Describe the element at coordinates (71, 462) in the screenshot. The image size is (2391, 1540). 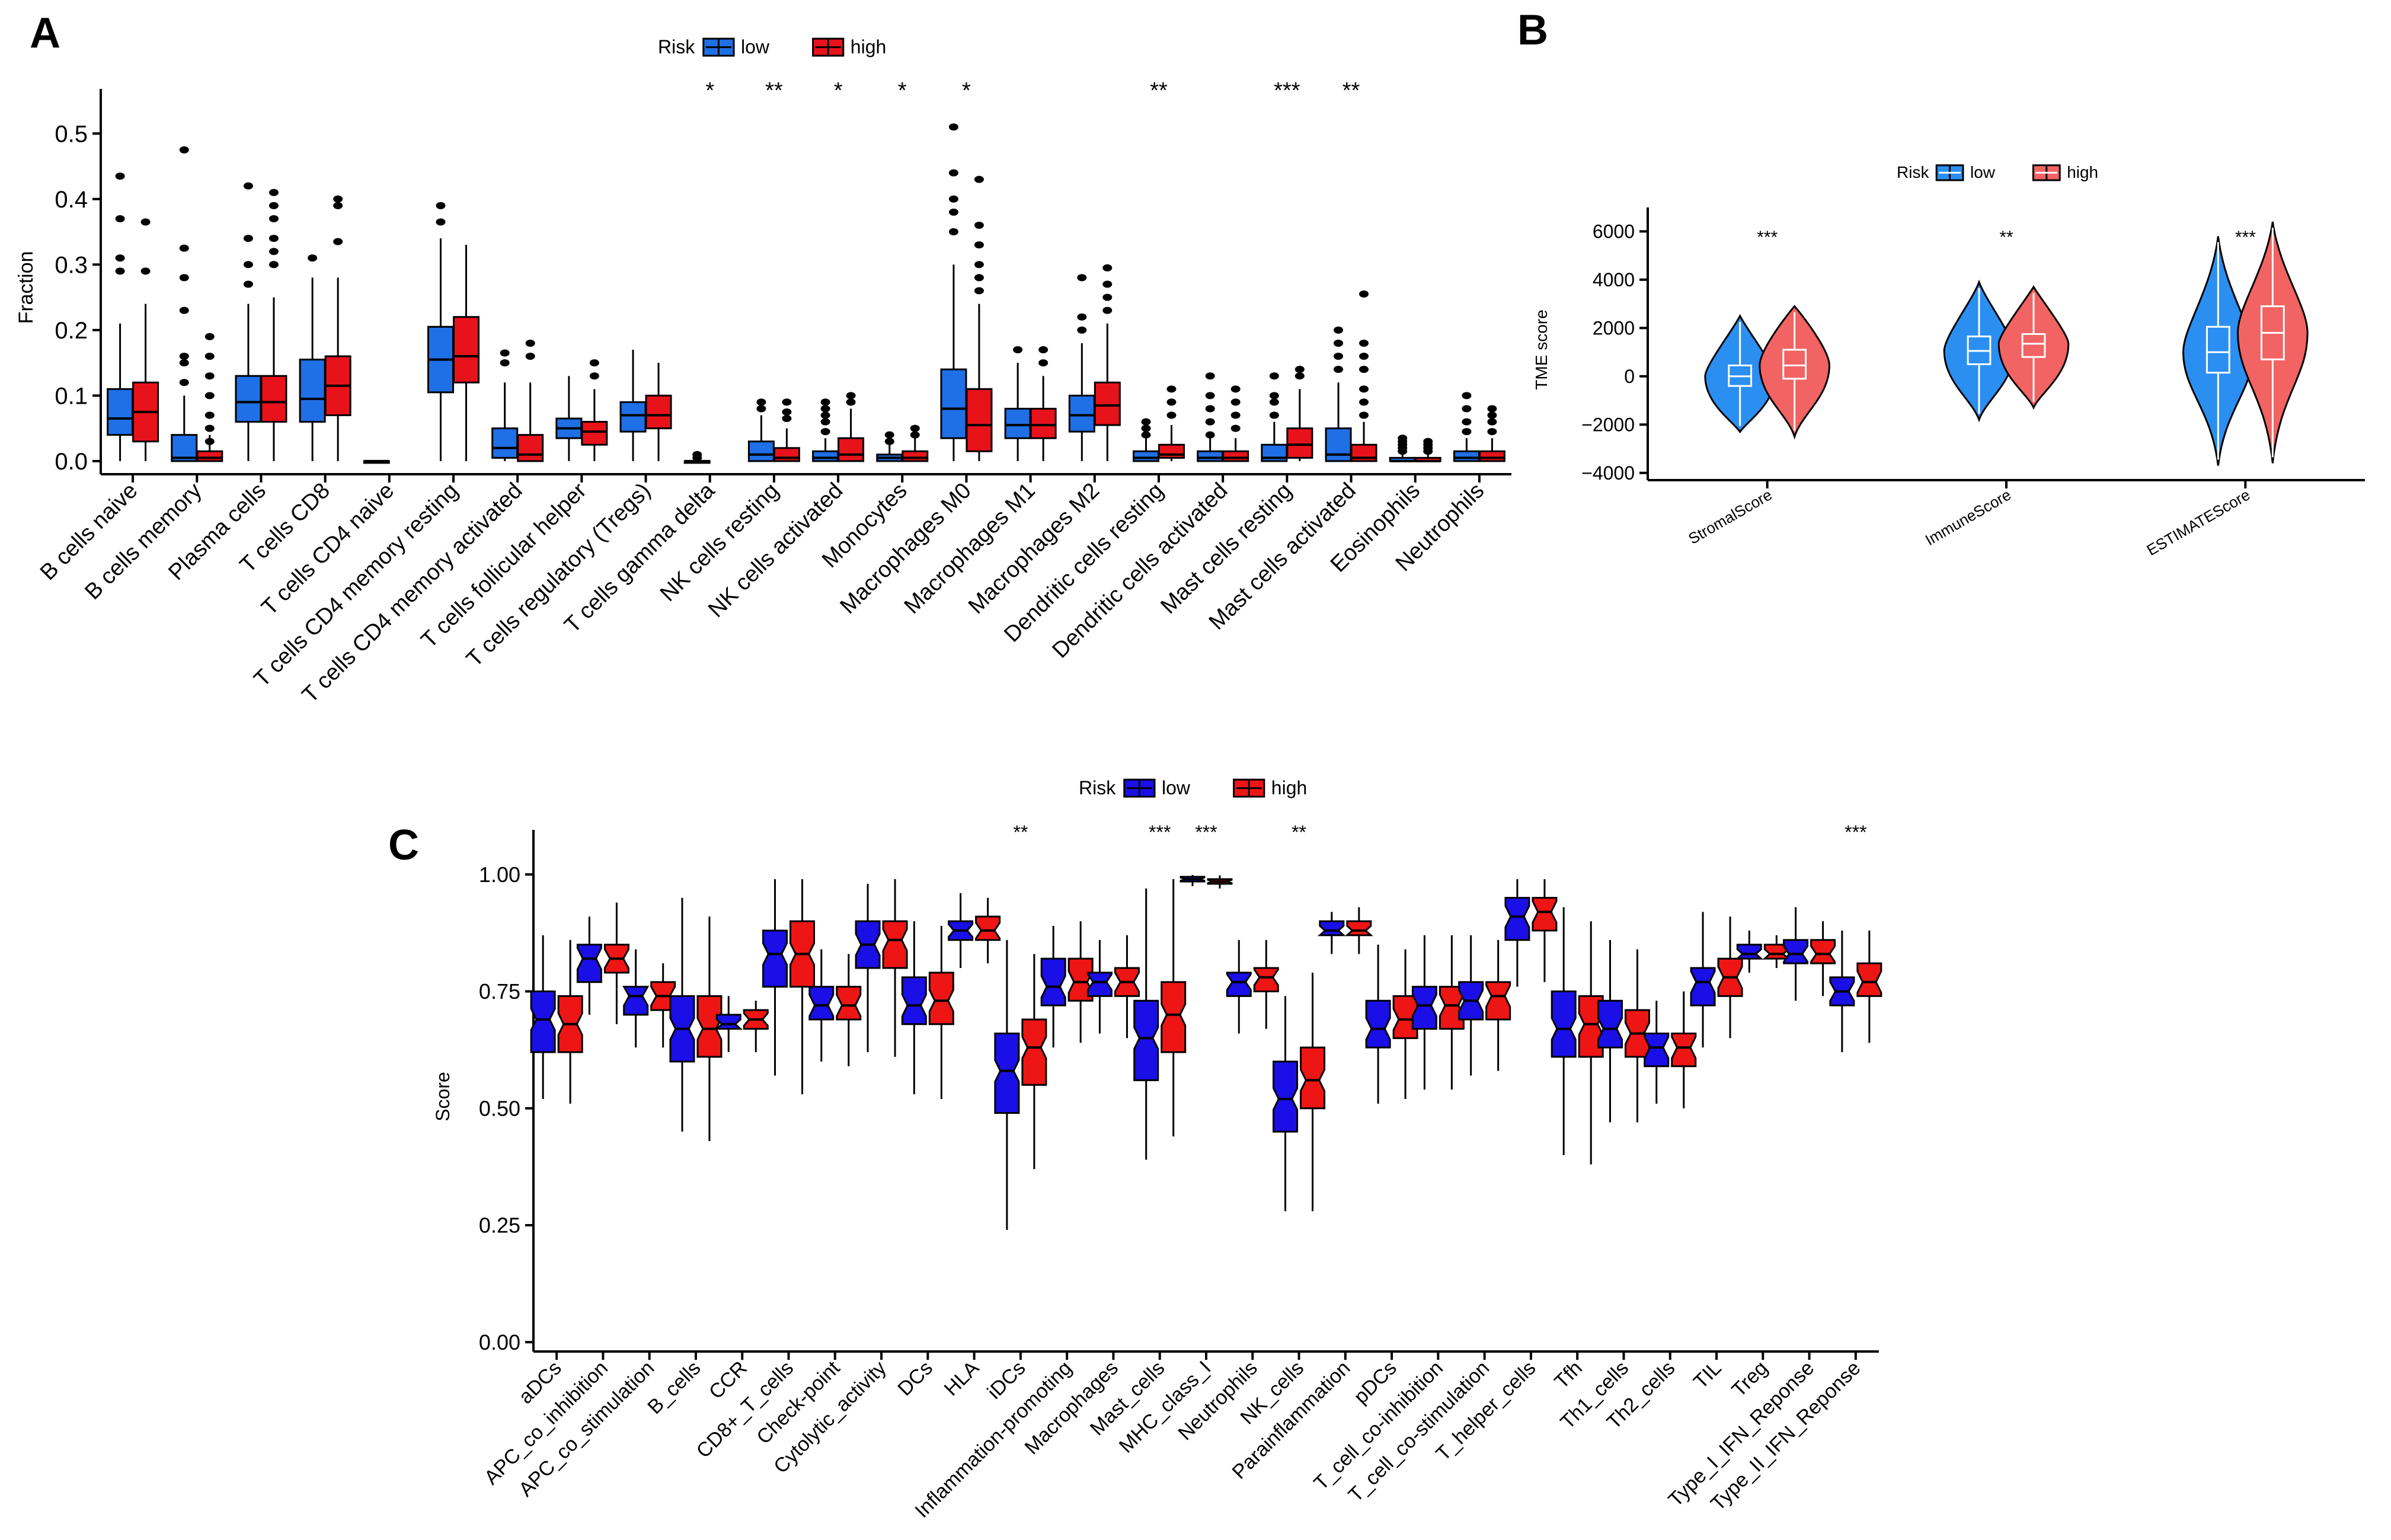
I see `y-tick-label: 0.0` at that location.